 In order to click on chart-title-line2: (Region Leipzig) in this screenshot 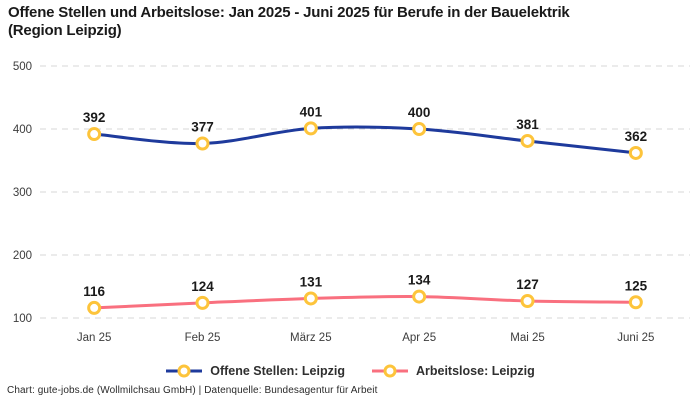, I will do `click(65, 31)`.